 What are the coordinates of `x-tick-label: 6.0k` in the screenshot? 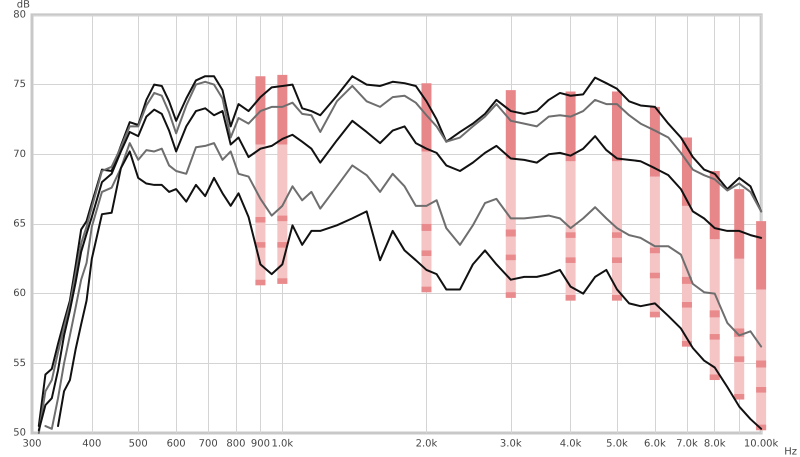 It's located at (655, 444).